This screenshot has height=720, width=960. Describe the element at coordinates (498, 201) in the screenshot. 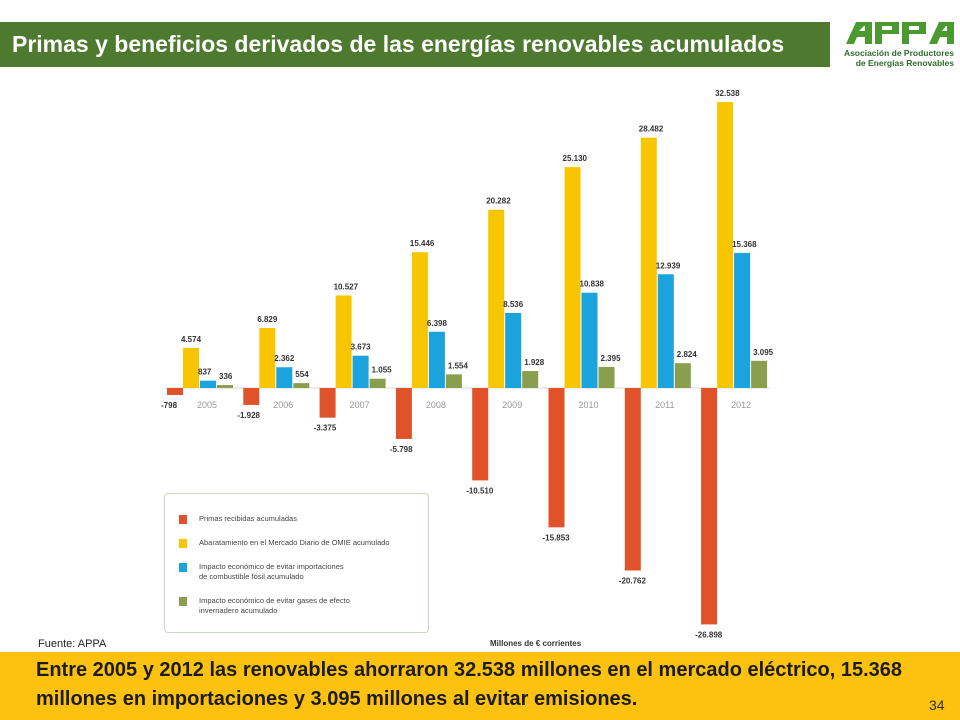

I see `data-label: 20.282` at that location.